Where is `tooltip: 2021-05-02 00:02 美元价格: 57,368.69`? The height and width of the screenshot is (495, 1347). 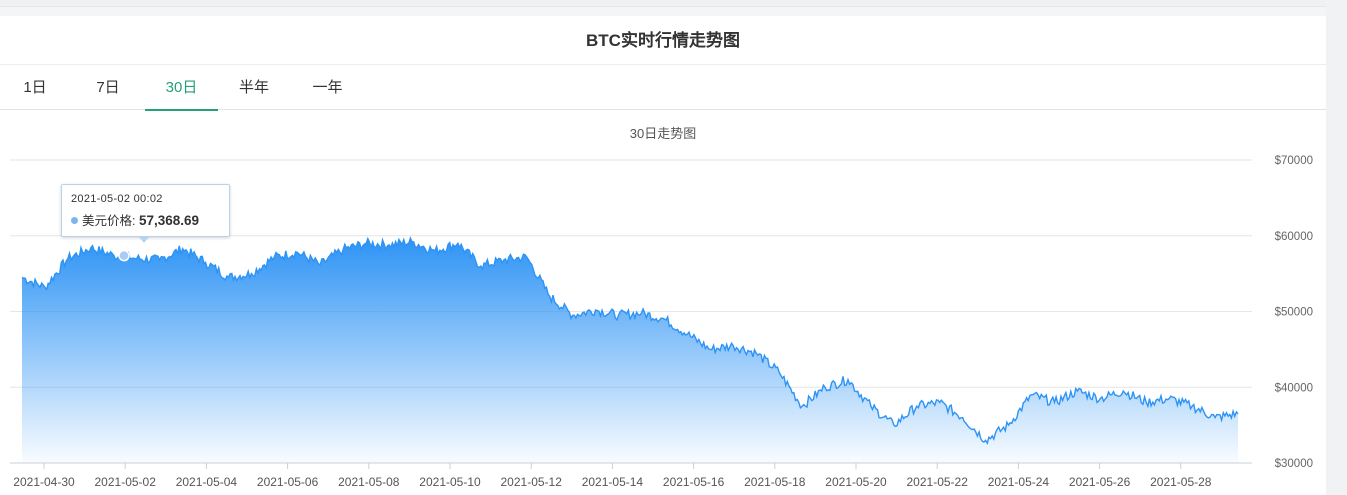
tooltip: 2021-05-02 00:02 美元价格: 57,368.69 is located at coordinates (145, 210).